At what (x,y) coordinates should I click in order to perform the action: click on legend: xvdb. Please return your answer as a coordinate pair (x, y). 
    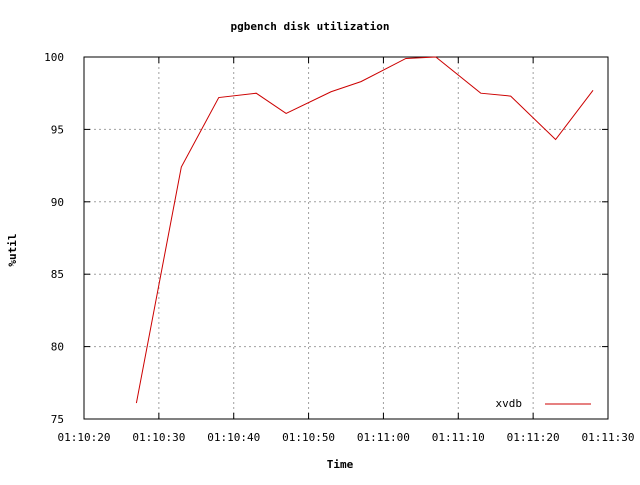
    Looking at the image, I should click on (543, 403).